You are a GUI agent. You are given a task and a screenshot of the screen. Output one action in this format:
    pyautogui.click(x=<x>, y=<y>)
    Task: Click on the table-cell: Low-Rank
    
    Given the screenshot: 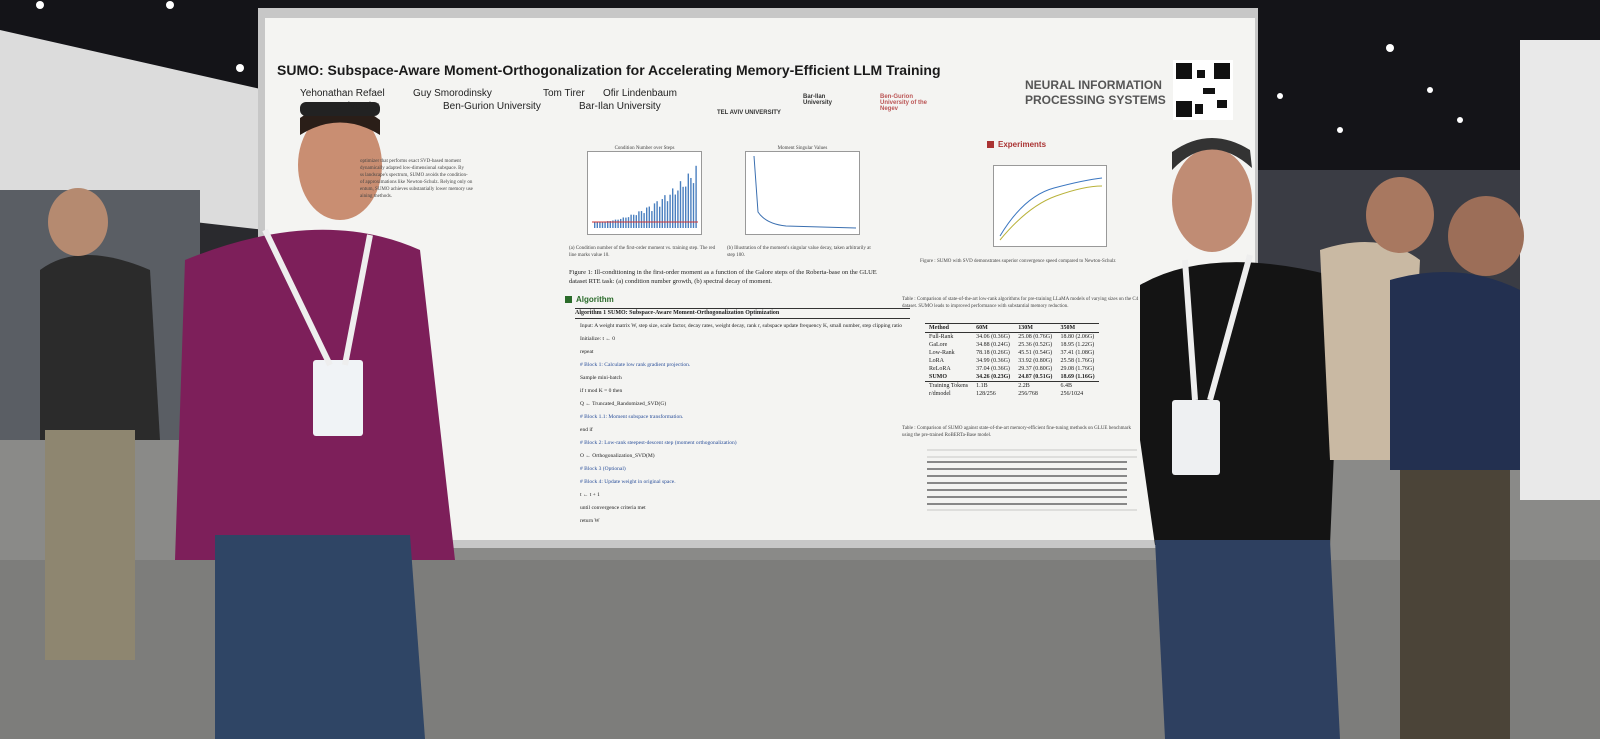 What is the action you would take?
    pyautogui.click(x=942, y=353)
    